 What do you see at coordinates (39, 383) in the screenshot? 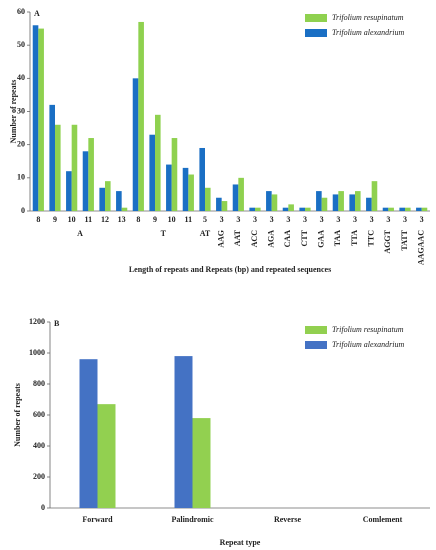
I see `y-tick-label: 800` at bounding box center [39, 383].